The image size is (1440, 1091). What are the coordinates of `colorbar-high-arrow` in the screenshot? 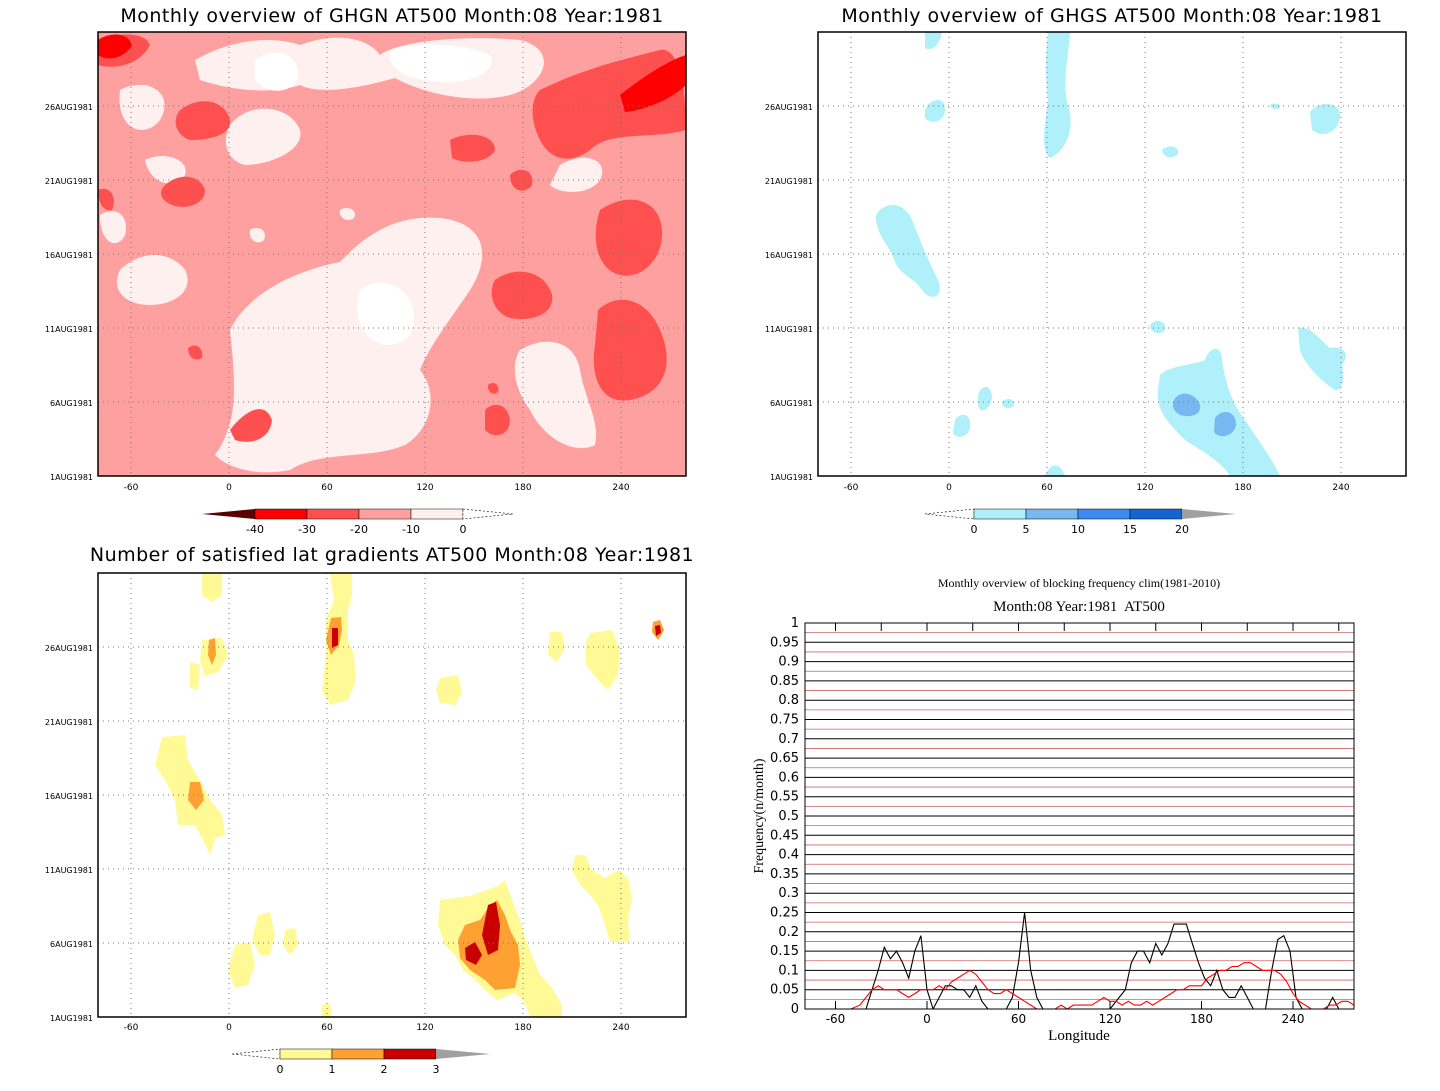 It's located at (463, 1054).